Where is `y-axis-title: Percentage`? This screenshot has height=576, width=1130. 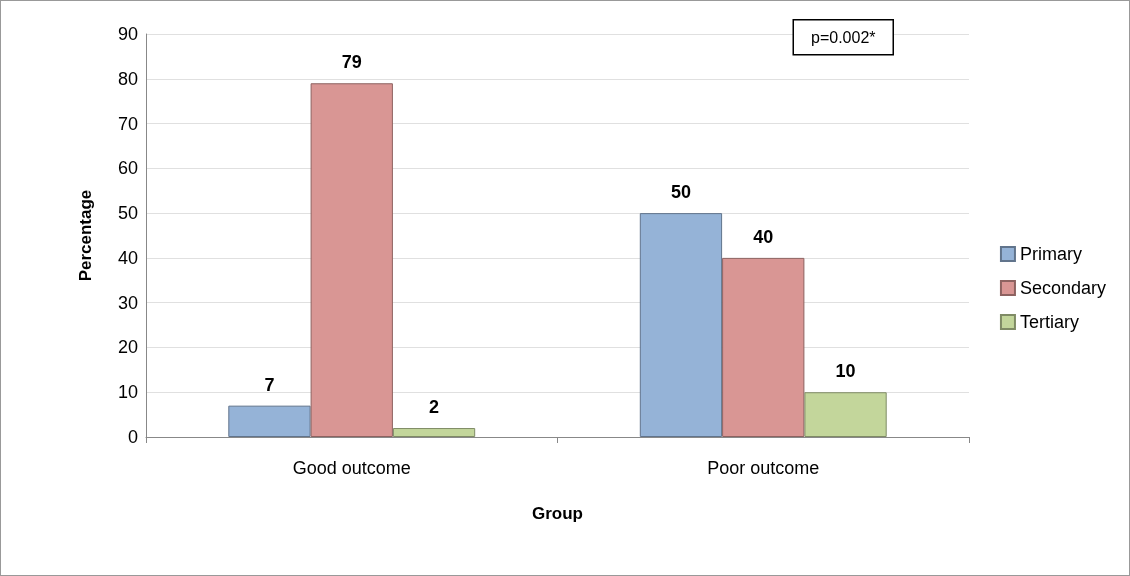
y-axis-title: Percentage is located at coordinates (85, 235).